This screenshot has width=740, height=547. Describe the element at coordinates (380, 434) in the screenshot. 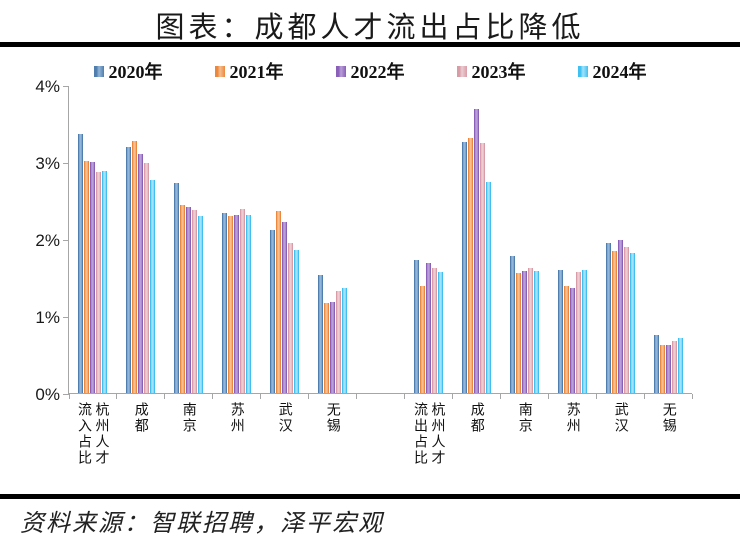

I see `x-labels: 流入占比 杭州人才 成都 南京 苏州 武汉 无锡 流出占比 杭州人才 成都 南京 苏州 武汉 无锡` at that location.